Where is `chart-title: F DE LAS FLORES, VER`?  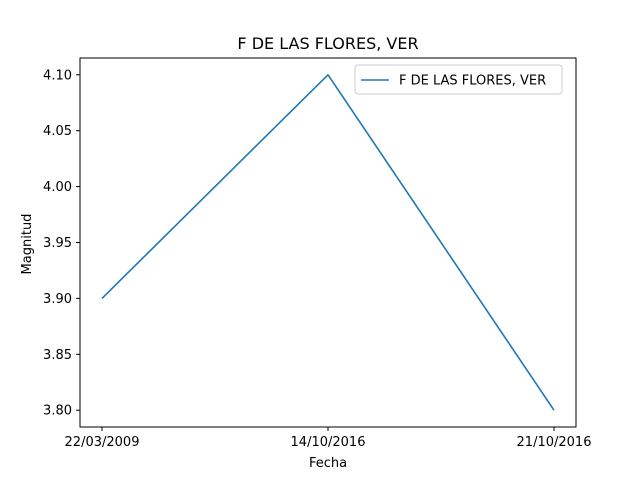
chart-title: F DE LAS FLORES, VER is located at coordinates (327, 43).